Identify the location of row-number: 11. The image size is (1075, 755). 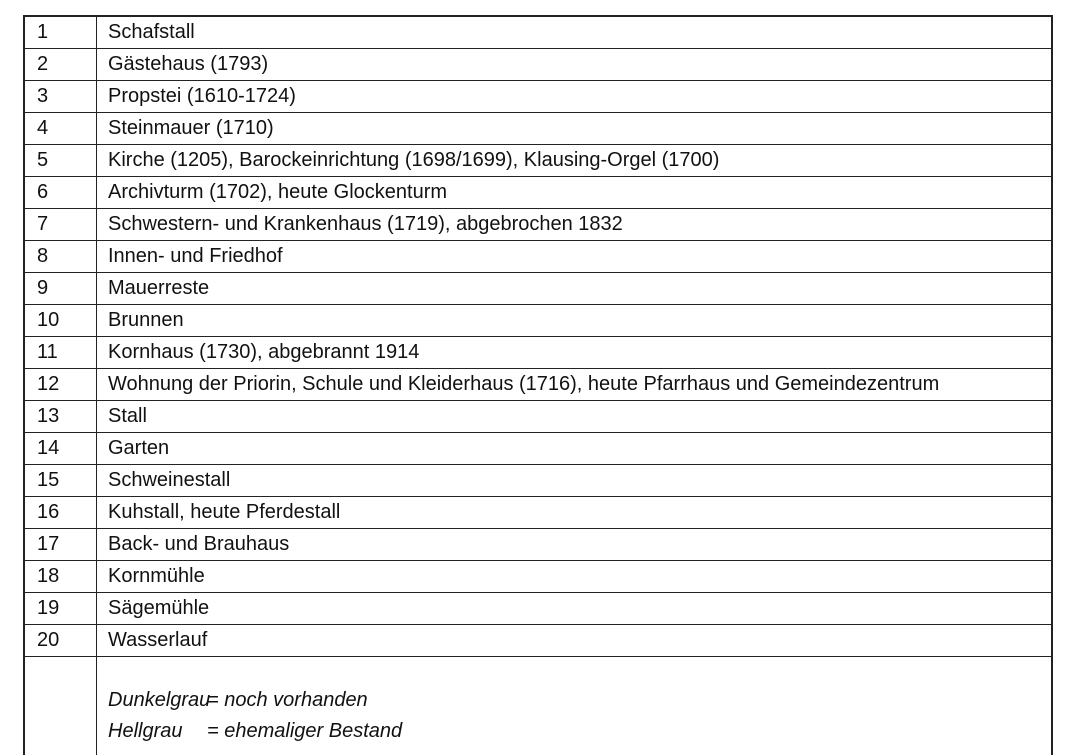
(60, 352).